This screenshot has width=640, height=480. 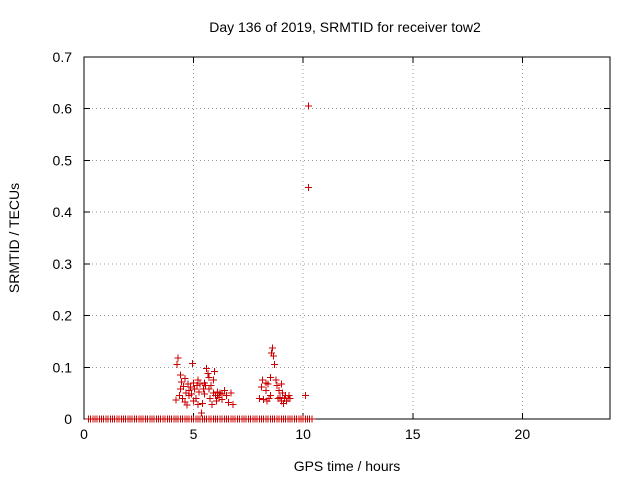 What do you see at coordinates (14, 238) in the screenshot?
I see `y-axis-label: SRMTID / TECUs` at bounding box center [14, 238].